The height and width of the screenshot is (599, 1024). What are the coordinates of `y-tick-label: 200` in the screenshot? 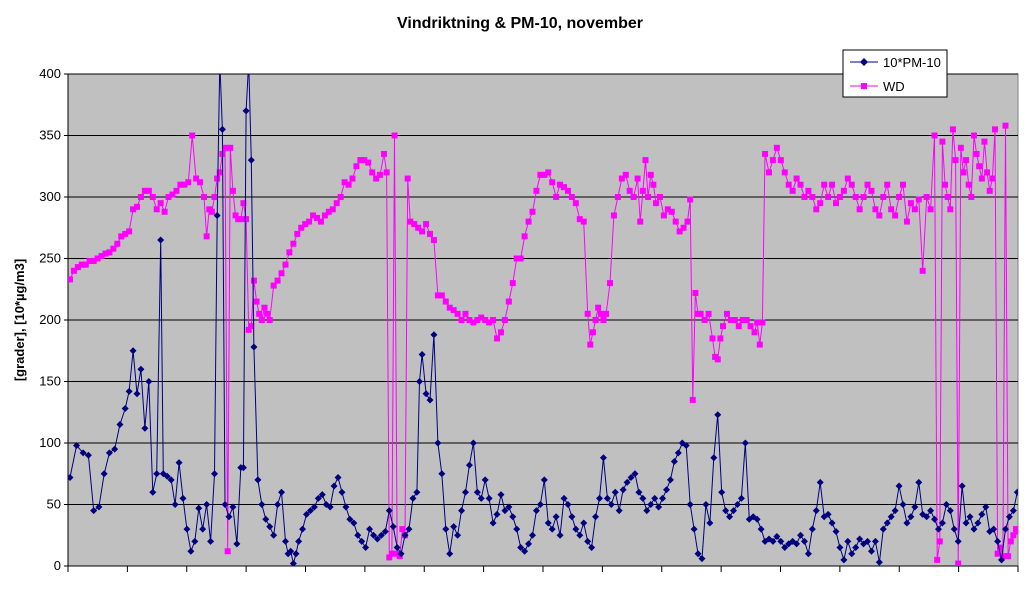 It's located at (50, 319).